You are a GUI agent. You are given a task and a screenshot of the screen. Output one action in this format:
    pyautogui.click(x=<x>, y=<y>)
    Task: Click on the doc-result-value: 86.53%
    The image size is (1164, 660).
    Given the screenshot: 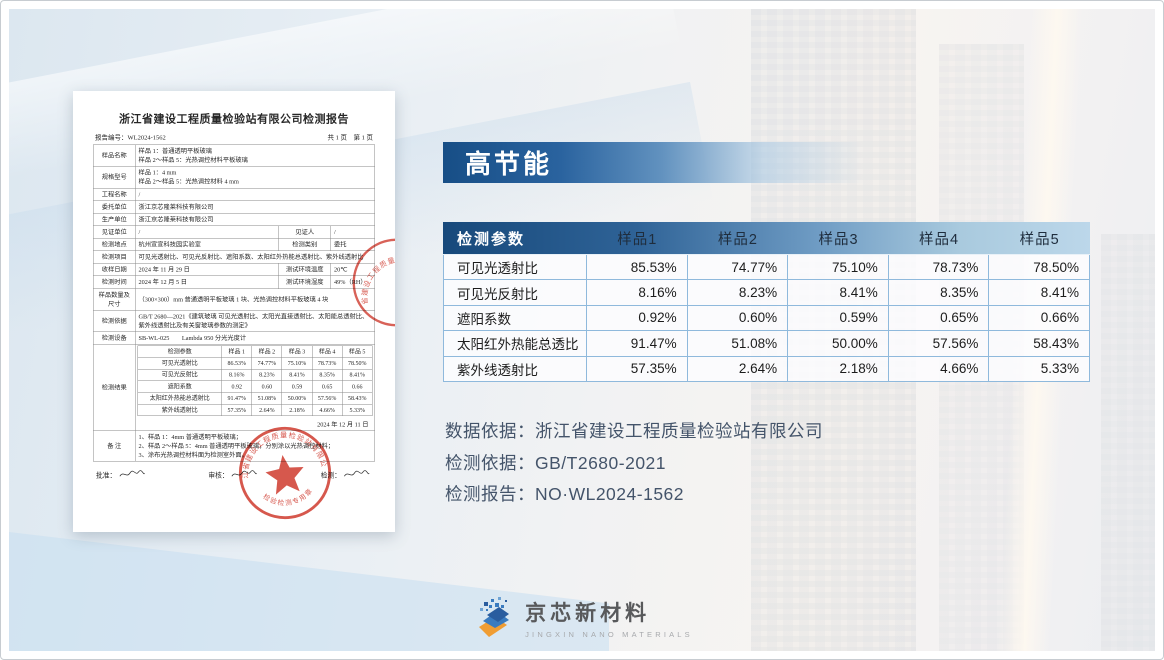 What is the action you would take?
    pyautogui.click(x=237, y=363)
    